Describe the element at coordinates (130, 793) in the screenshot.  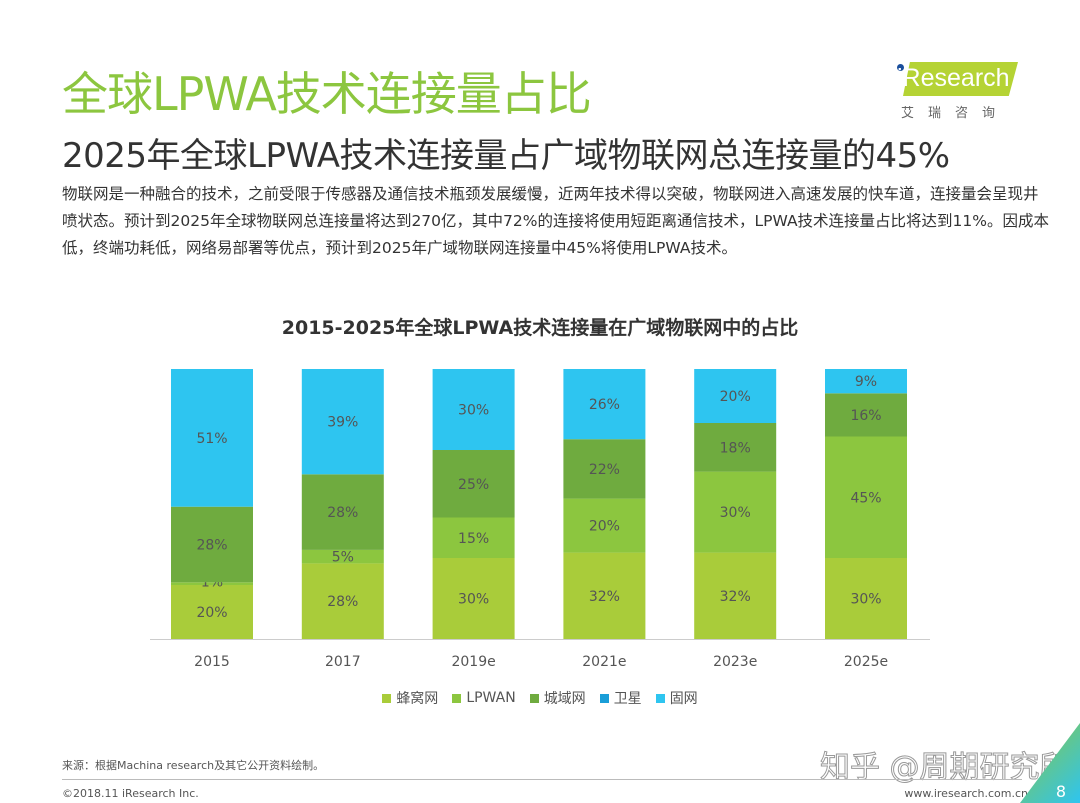
I see `copyright: ©2018.11 iResearch Inc.` at that location.